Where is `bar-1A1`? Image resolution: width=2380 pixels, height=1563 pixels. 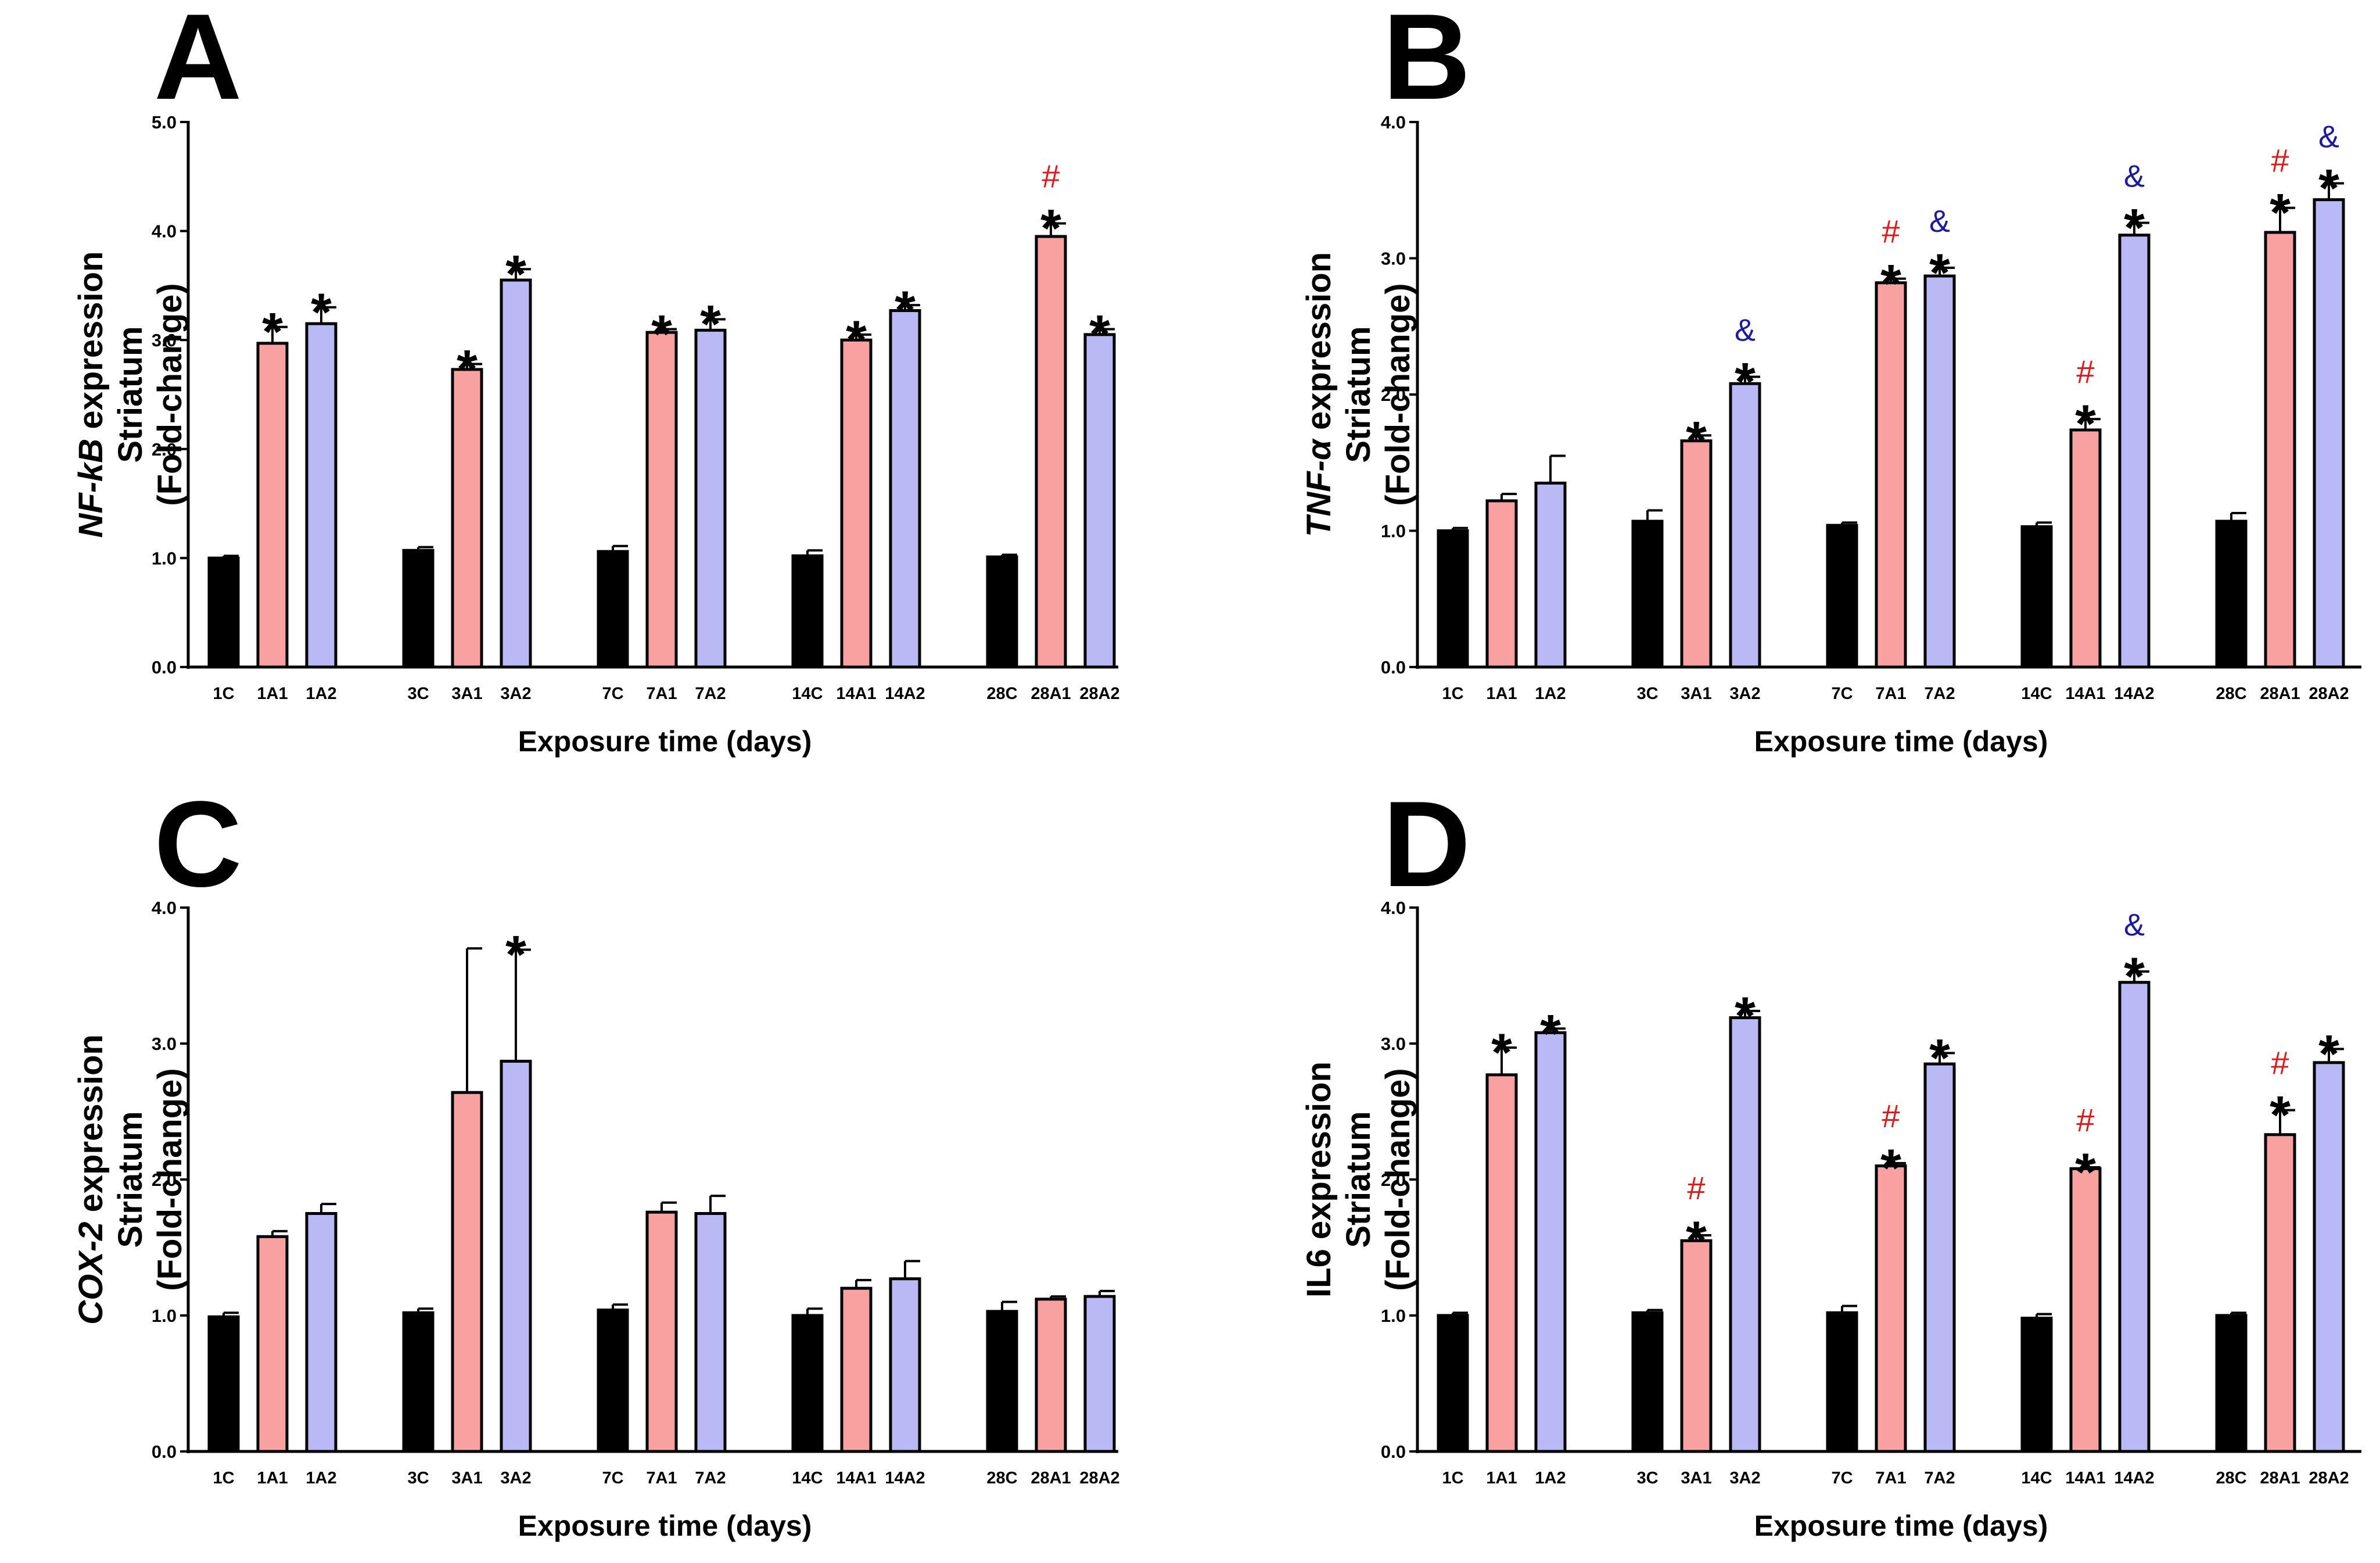 bar-1A1 is located at coordinates (272, 506).